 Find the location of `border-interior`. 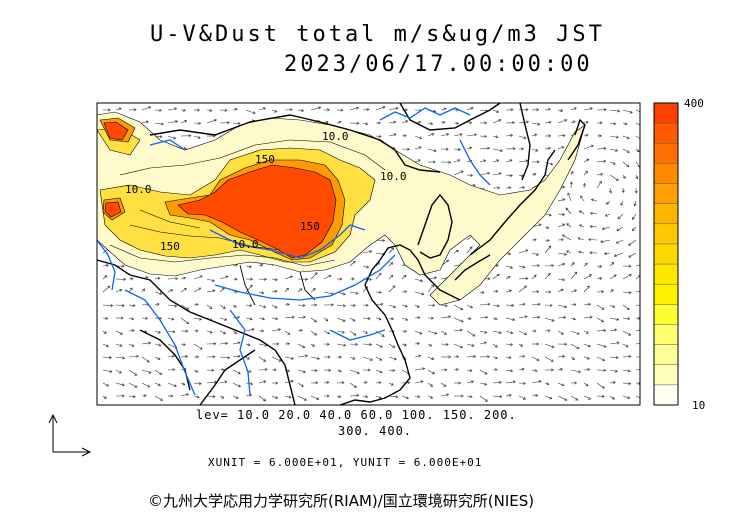

border-interior is located at coordinates (277, 285).